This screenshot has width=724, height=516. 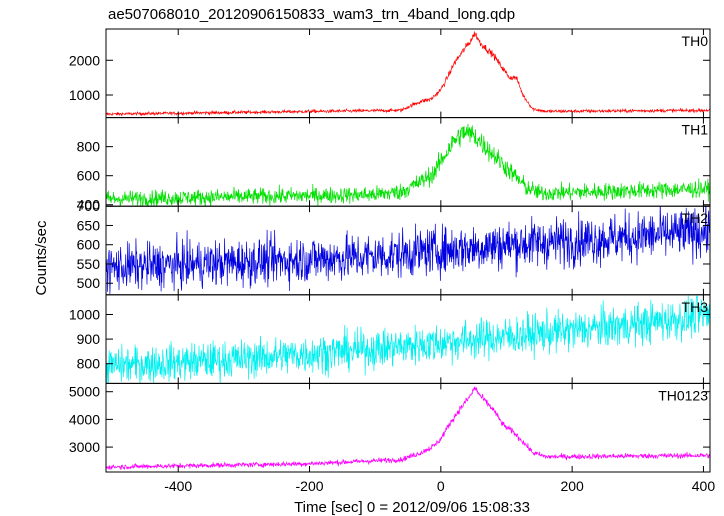 I want to click on y-tick-label: 700, so click(x=89, y=206).